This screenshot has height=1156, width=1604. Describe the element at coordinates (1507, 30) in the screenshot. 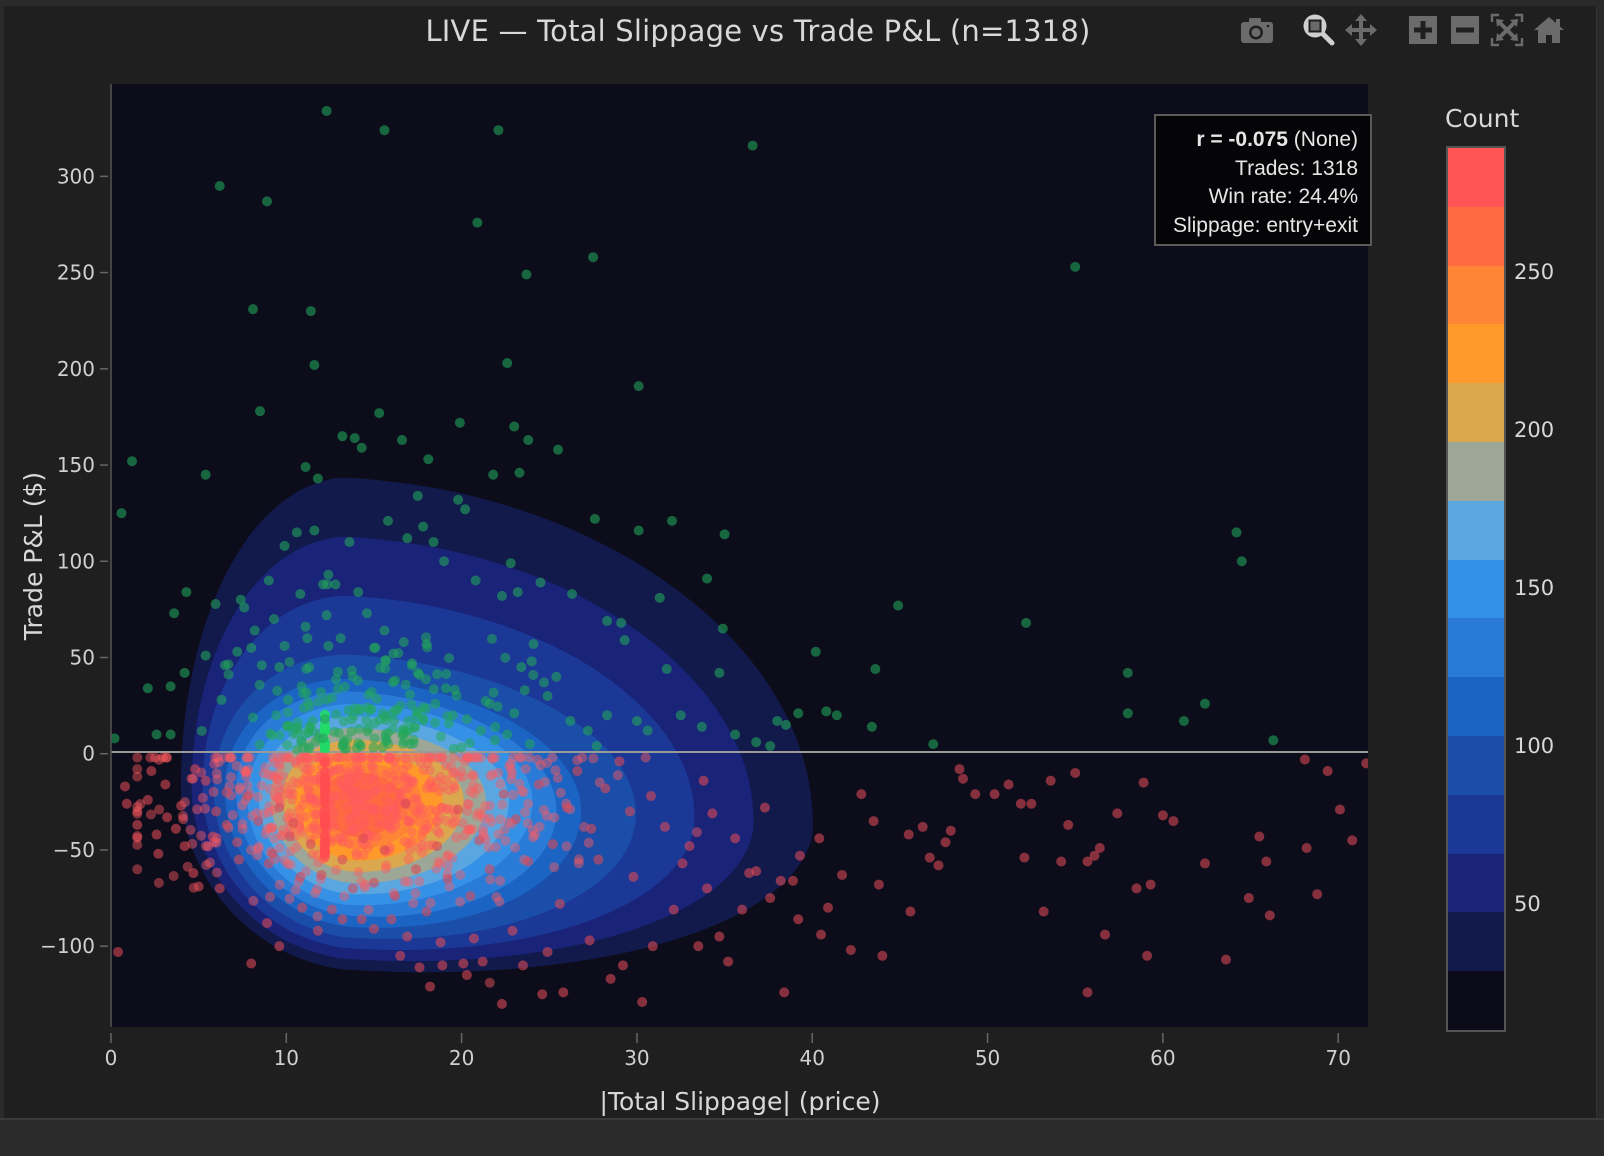

I see `autoscale-button` at that location.